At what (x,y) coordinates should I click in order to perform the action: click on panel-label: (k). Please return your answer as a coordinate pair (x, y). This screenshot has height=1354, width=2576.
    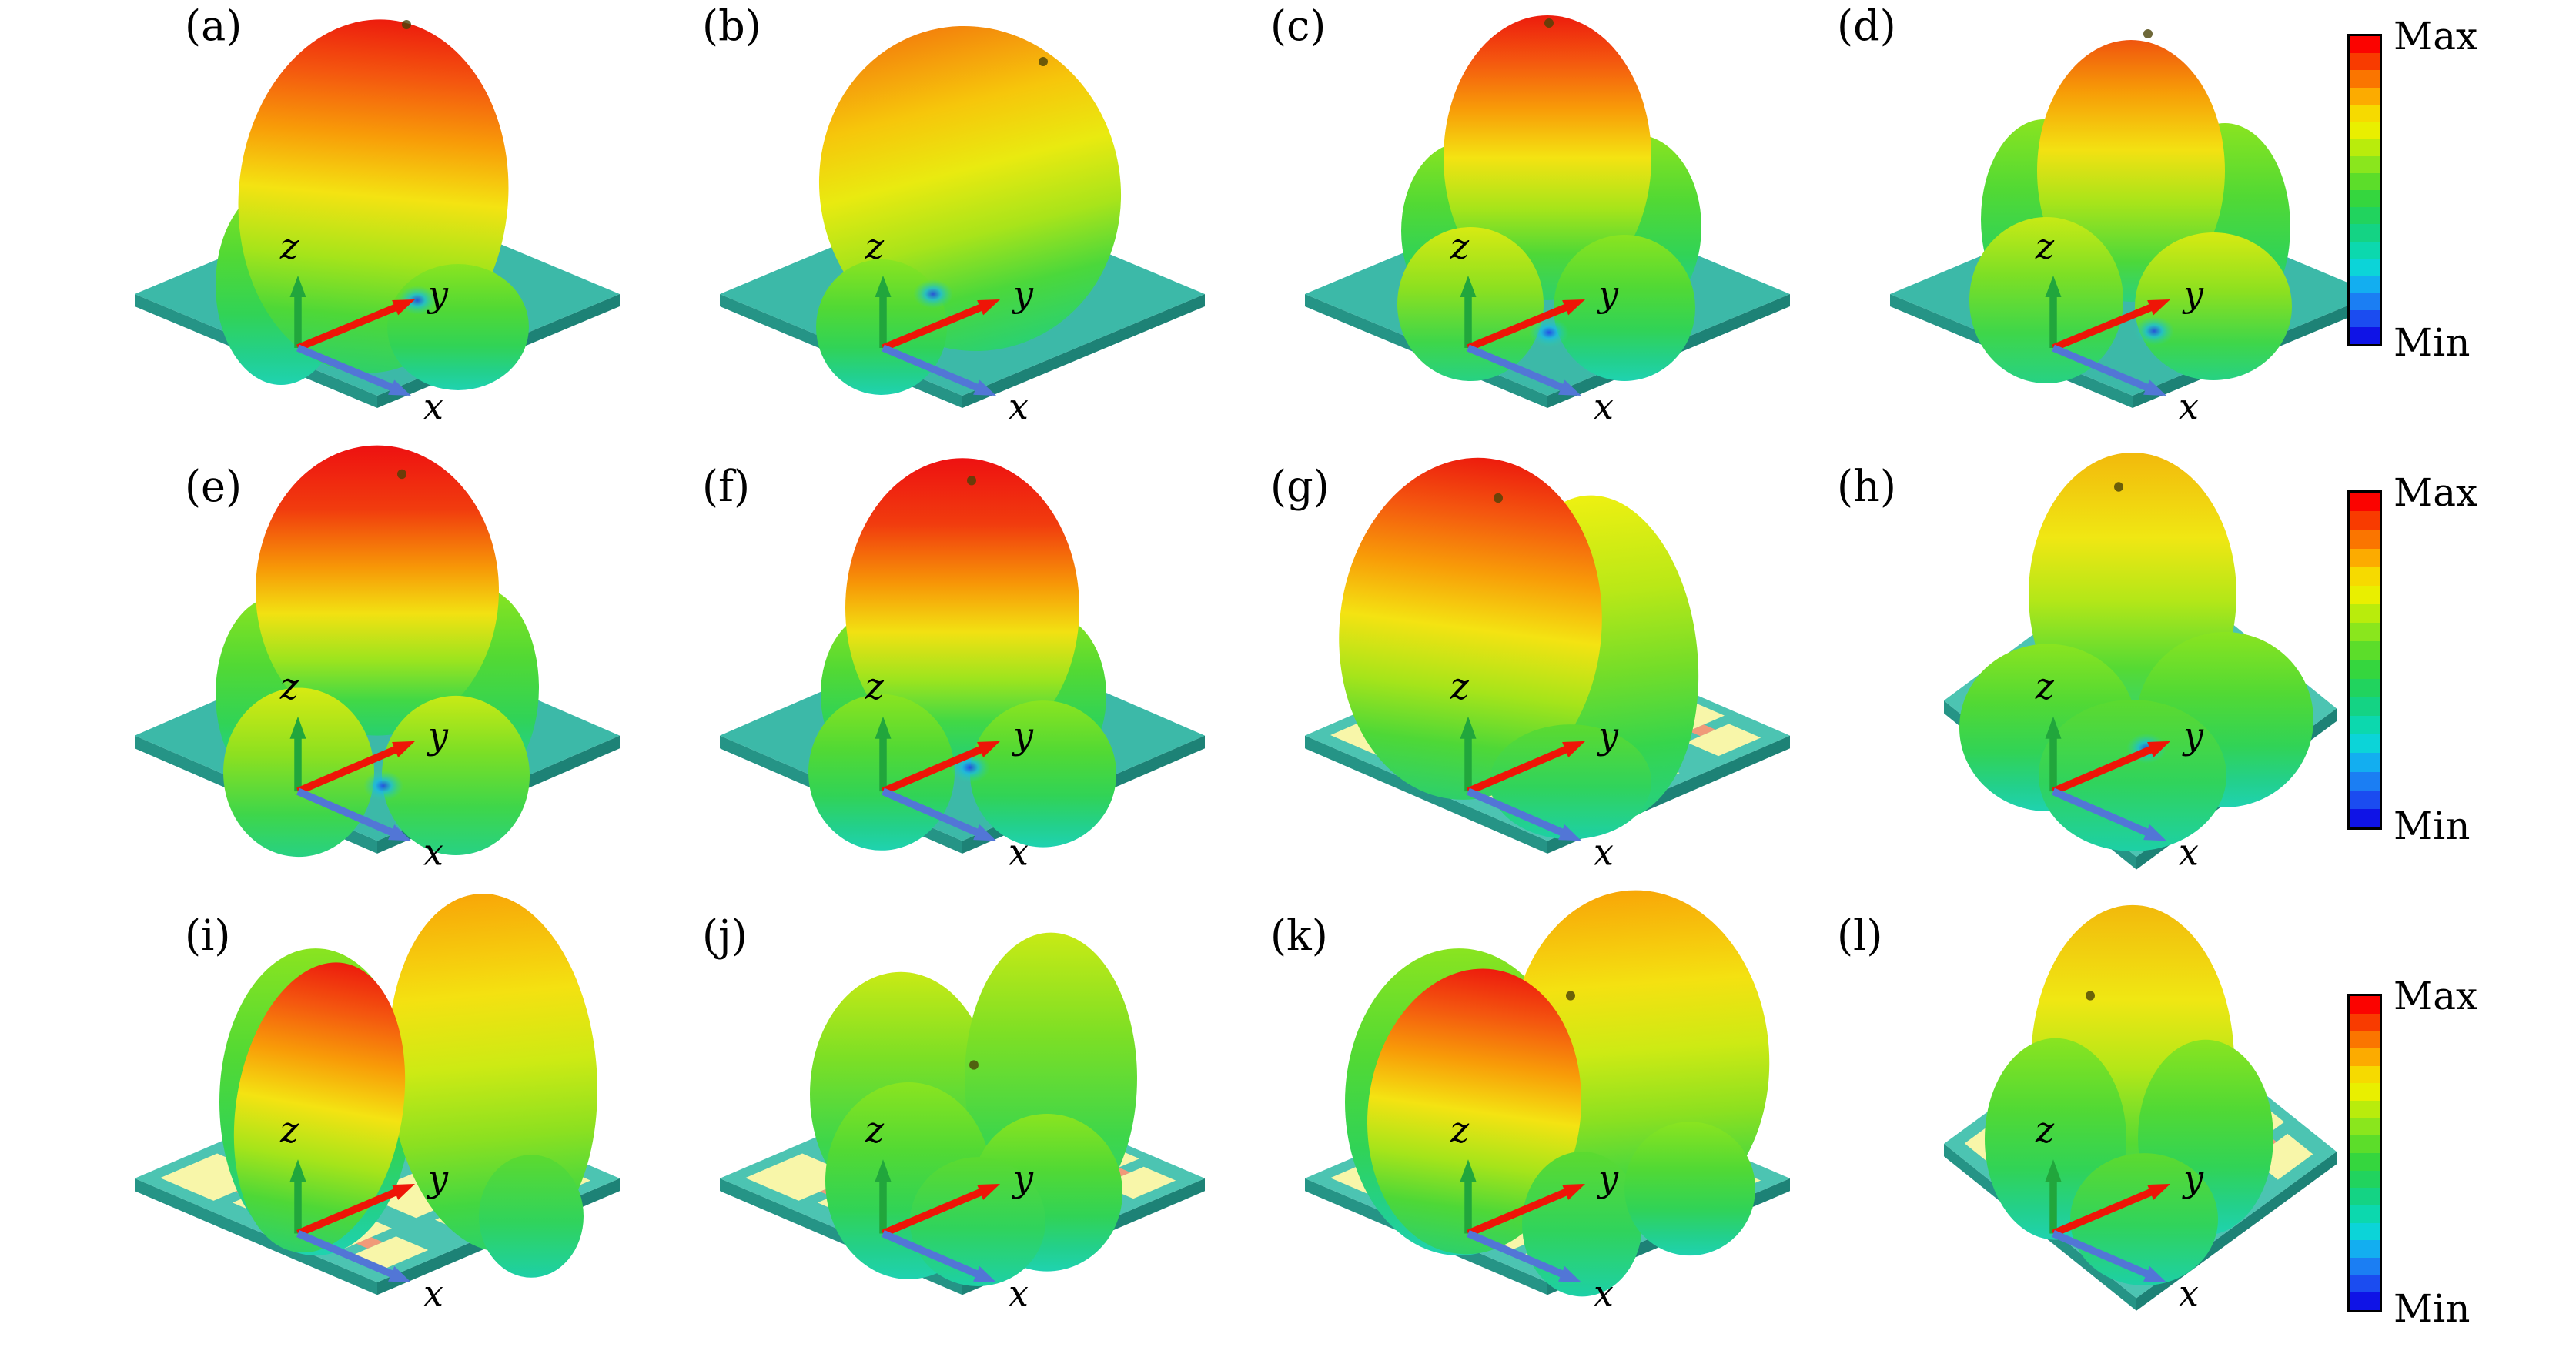
    Looking at the image, I should click on (1299, 936).